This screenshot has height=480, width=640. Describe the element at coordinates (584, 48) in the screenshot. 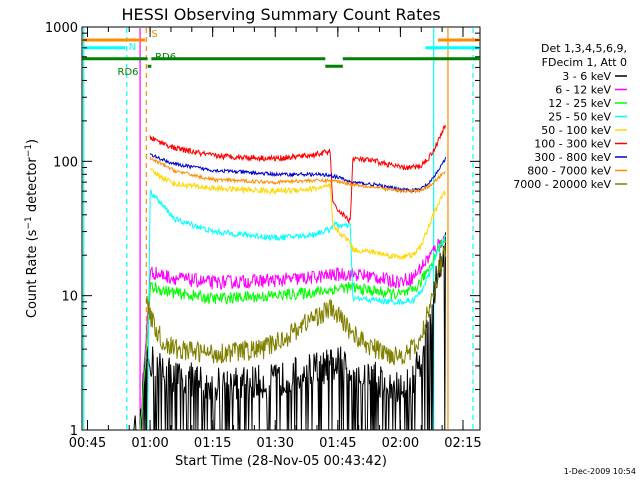

I see `legend-header-0: Det 1,3,4,5,6,9,` at that location.